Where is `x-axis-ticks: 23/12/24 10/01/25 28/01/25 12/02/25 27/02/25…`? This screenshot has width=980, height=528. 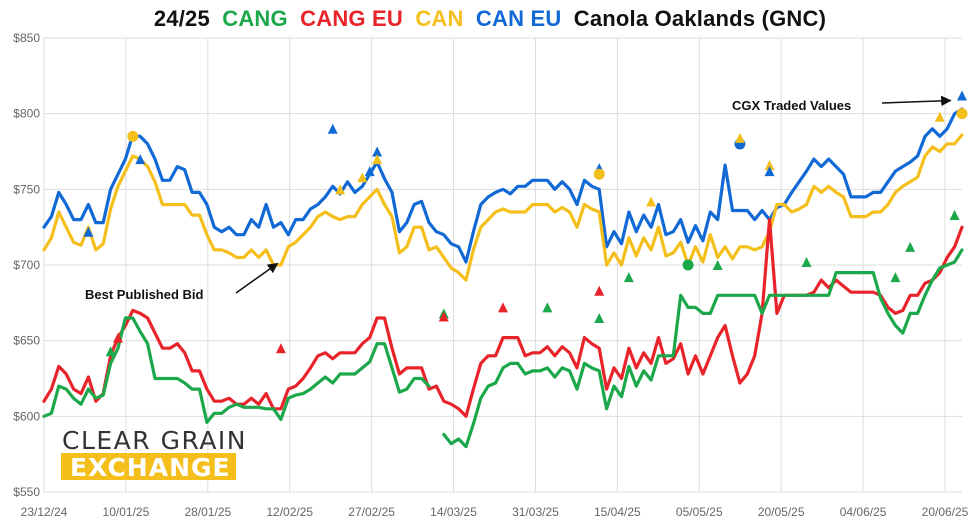
x-axis-ticks: 23/12/24 10/01/25 28/01/25 12/02/25 27/02/25… is located at coordinates (495, 512).